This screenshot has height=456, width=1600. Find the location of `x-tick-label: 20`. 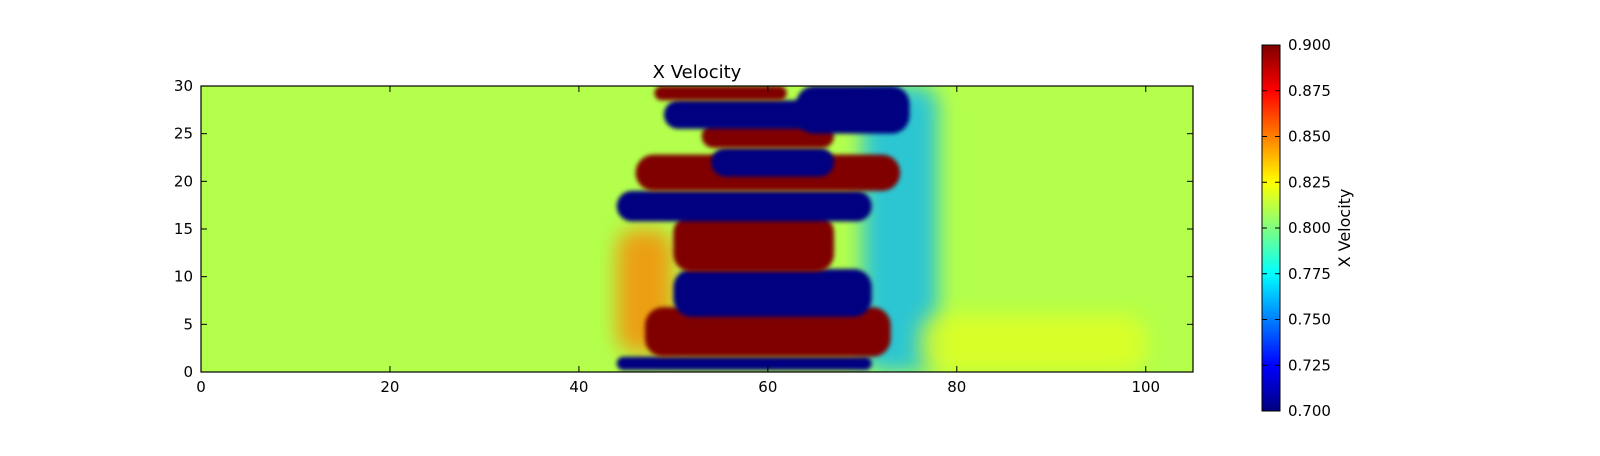

x-tick-label: 20 is located at coordinates (389, 387).